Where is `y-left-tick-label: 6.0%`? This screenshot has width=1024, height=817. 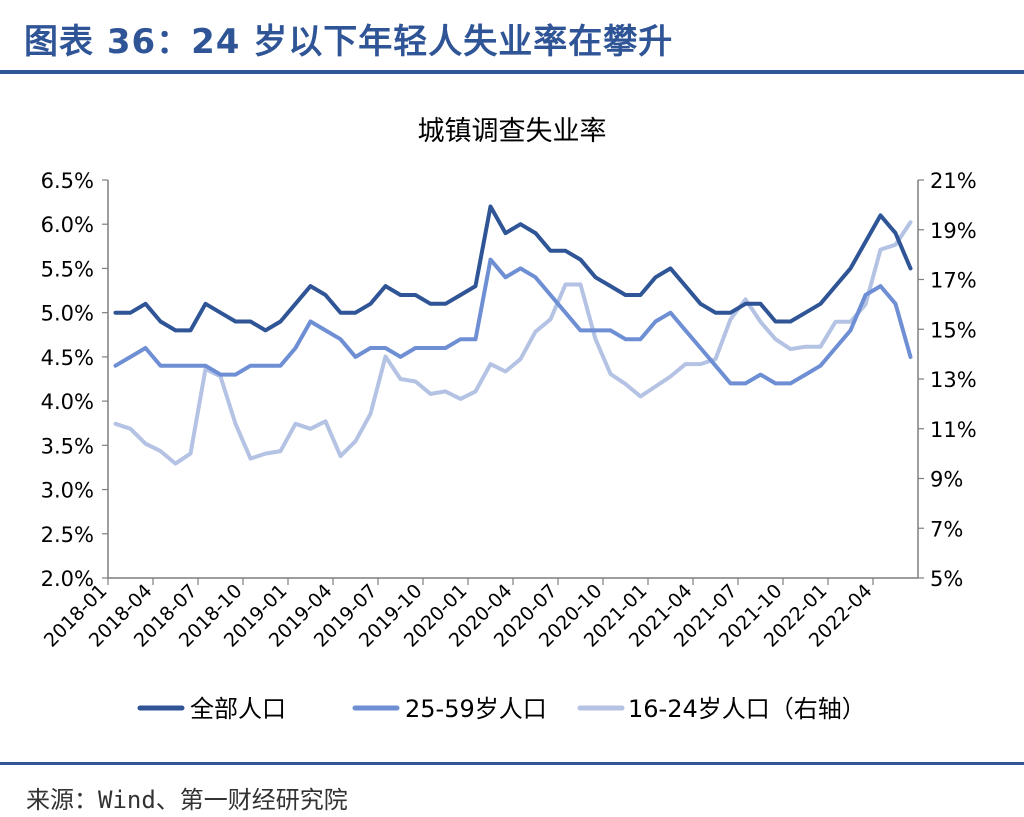
y-left-tick-label: 6.0% is located at coordinates (67, 225).